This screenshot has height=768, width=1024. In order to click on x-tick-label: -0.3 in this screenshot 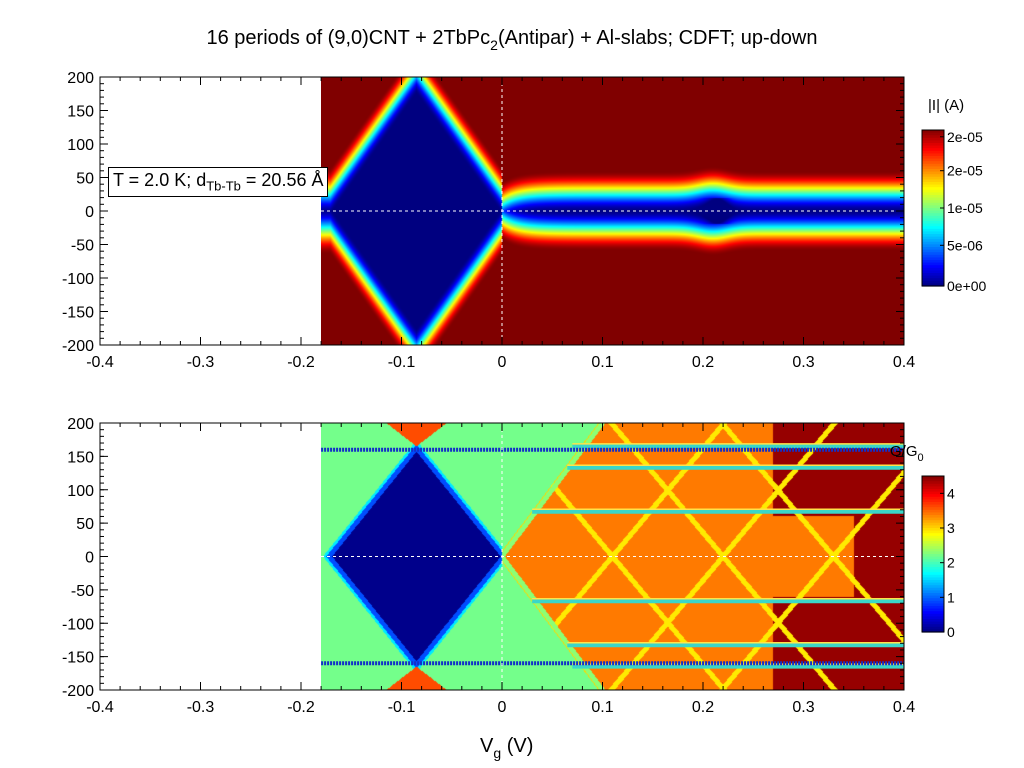, I will do `click(201, 707)`.